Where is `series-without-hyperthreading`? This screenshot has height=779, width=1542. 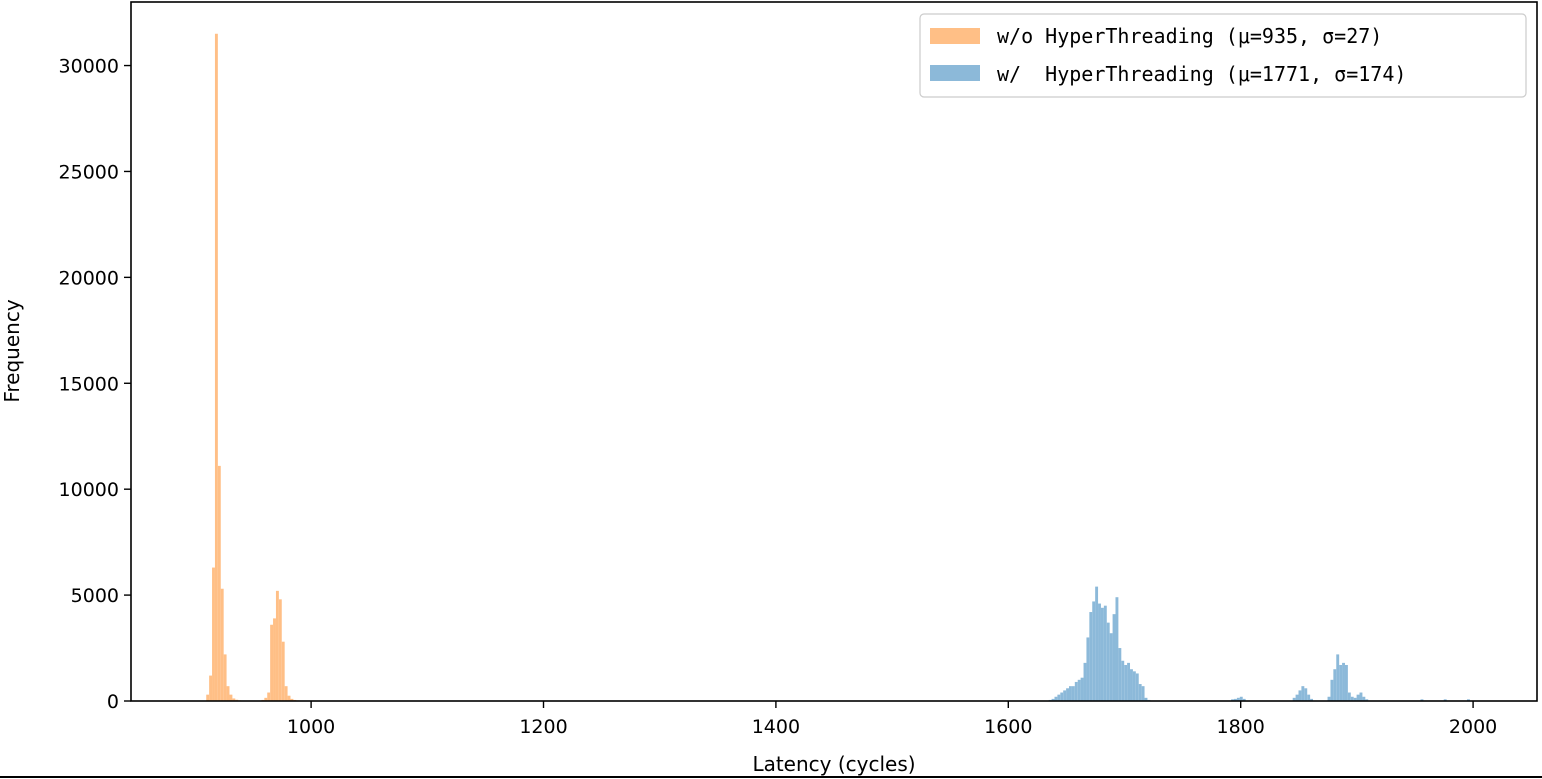 series-without-hyperthreading is located at coordinates (257, 367).